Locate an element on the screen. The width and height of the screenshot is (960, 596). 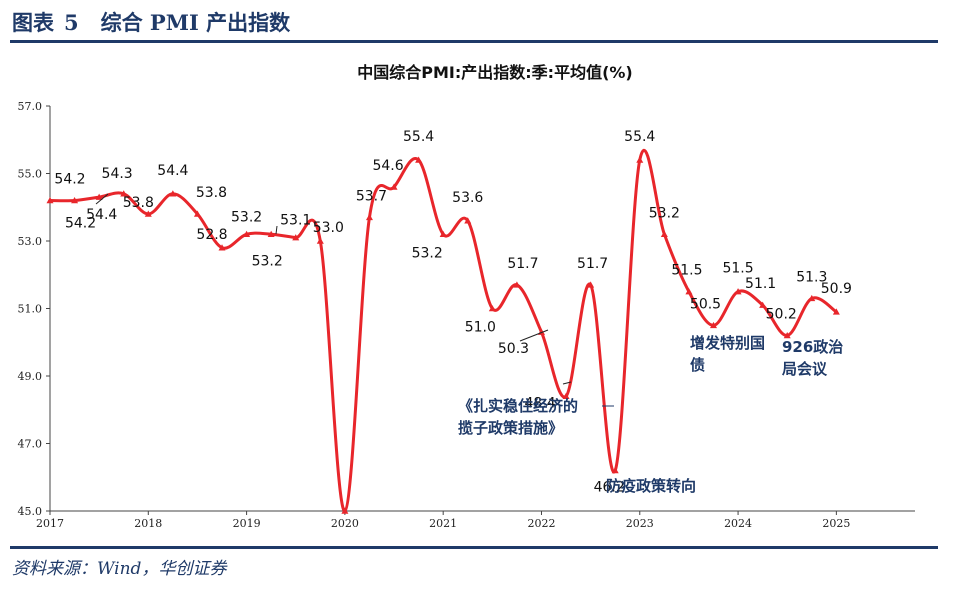
y-tick-label: 57.0 is located at coordinates (30, 106).